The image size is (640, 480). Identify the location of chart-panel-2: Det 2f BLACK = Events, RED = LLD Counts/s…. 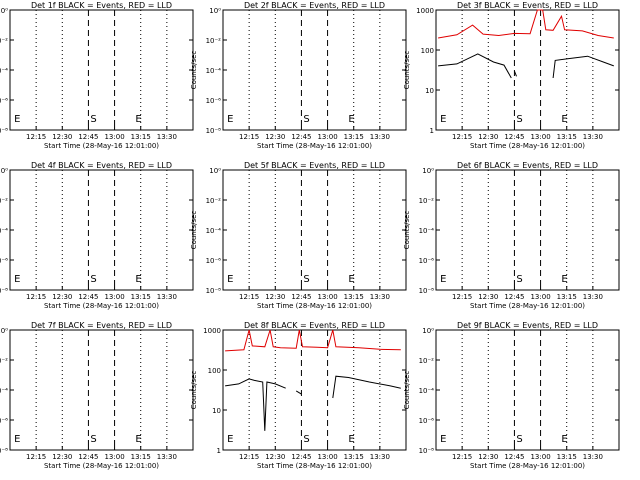
(298, 75).